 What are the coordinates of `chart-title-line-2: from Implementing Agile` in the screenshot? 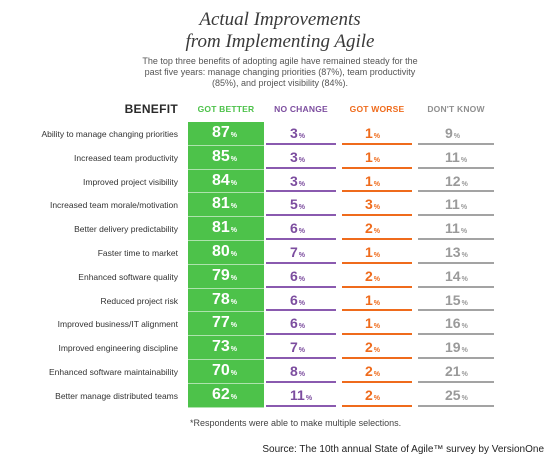 It's located at (280, 41).